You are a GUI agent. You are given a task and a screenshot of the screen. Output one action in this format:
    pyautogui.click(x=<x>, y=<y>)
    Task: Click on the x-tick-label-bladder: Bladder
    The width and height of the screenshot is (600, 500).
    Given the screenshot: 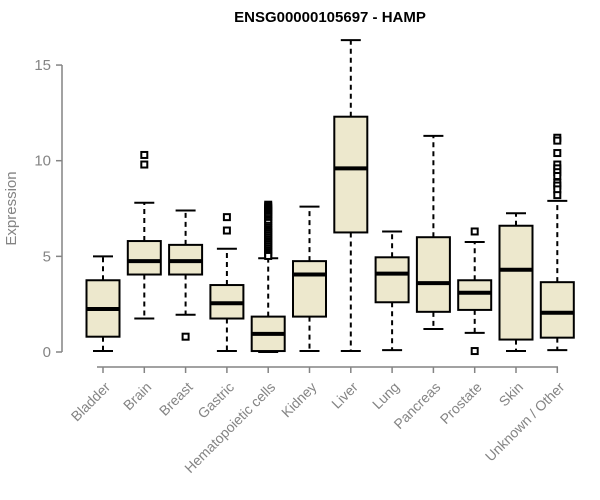 What is the action you would take?
    pyautogui.click(x=91, y=402)
    